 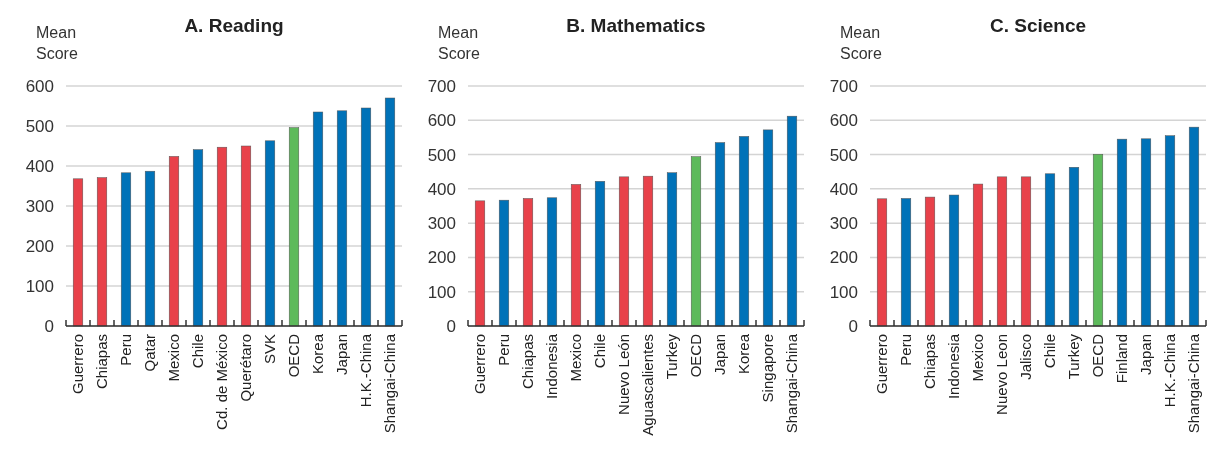 I want to click on x-tick-label: Querétaro, so click(x=246, y=368).